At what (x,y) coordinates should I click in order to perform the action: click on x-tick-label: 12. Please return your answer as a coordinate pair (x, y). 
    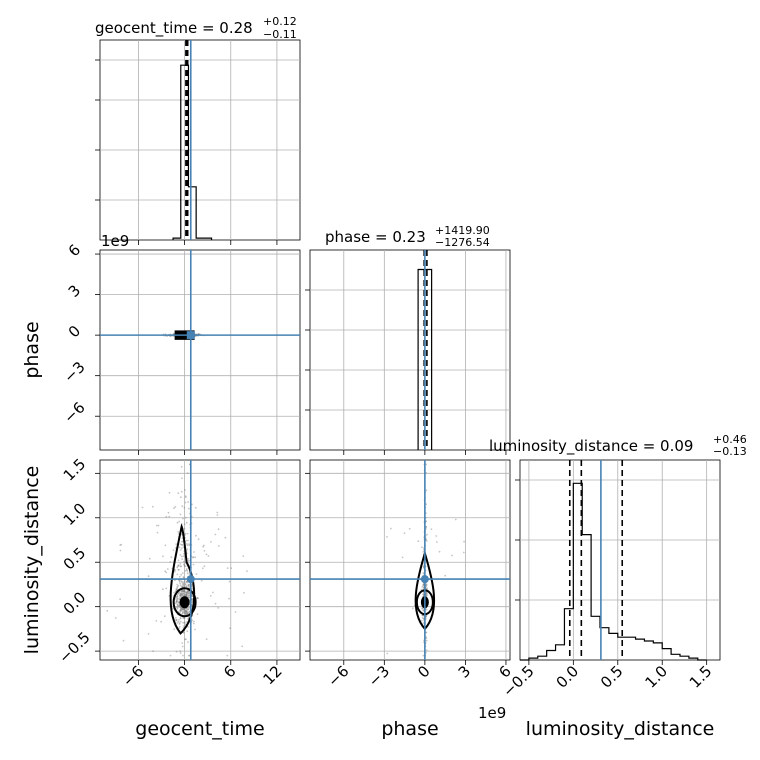
    Looking at the image, I should click on (273, 675).